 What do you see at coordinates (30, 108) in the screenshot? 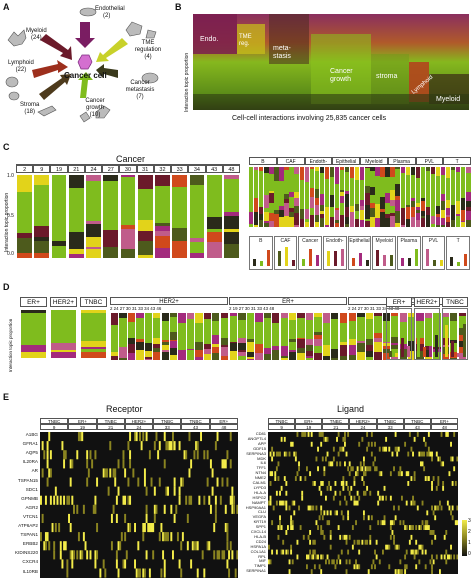
I see `node-stroma: Stroma (18)` at bounding box center [30, 108].